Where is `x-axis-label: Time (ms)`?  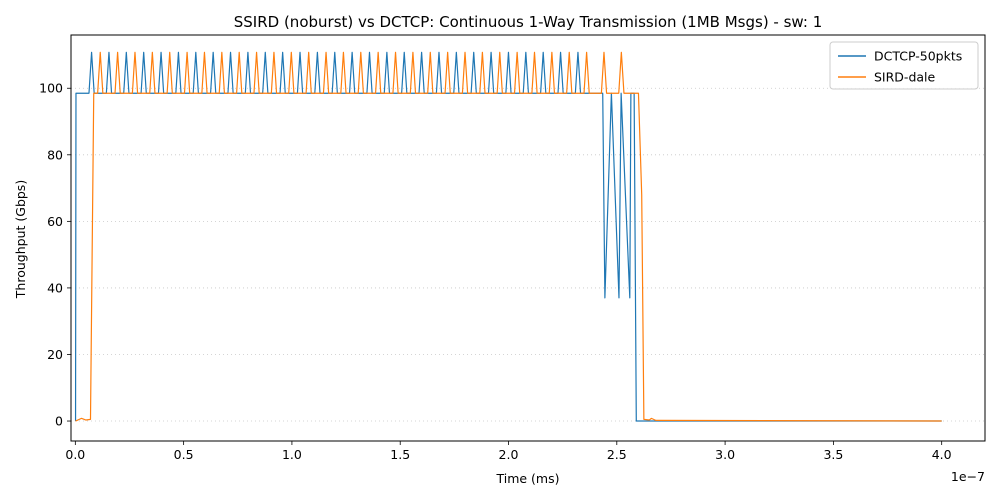 x-axis-label: Time (ms) is located at coordinates (527, 478).